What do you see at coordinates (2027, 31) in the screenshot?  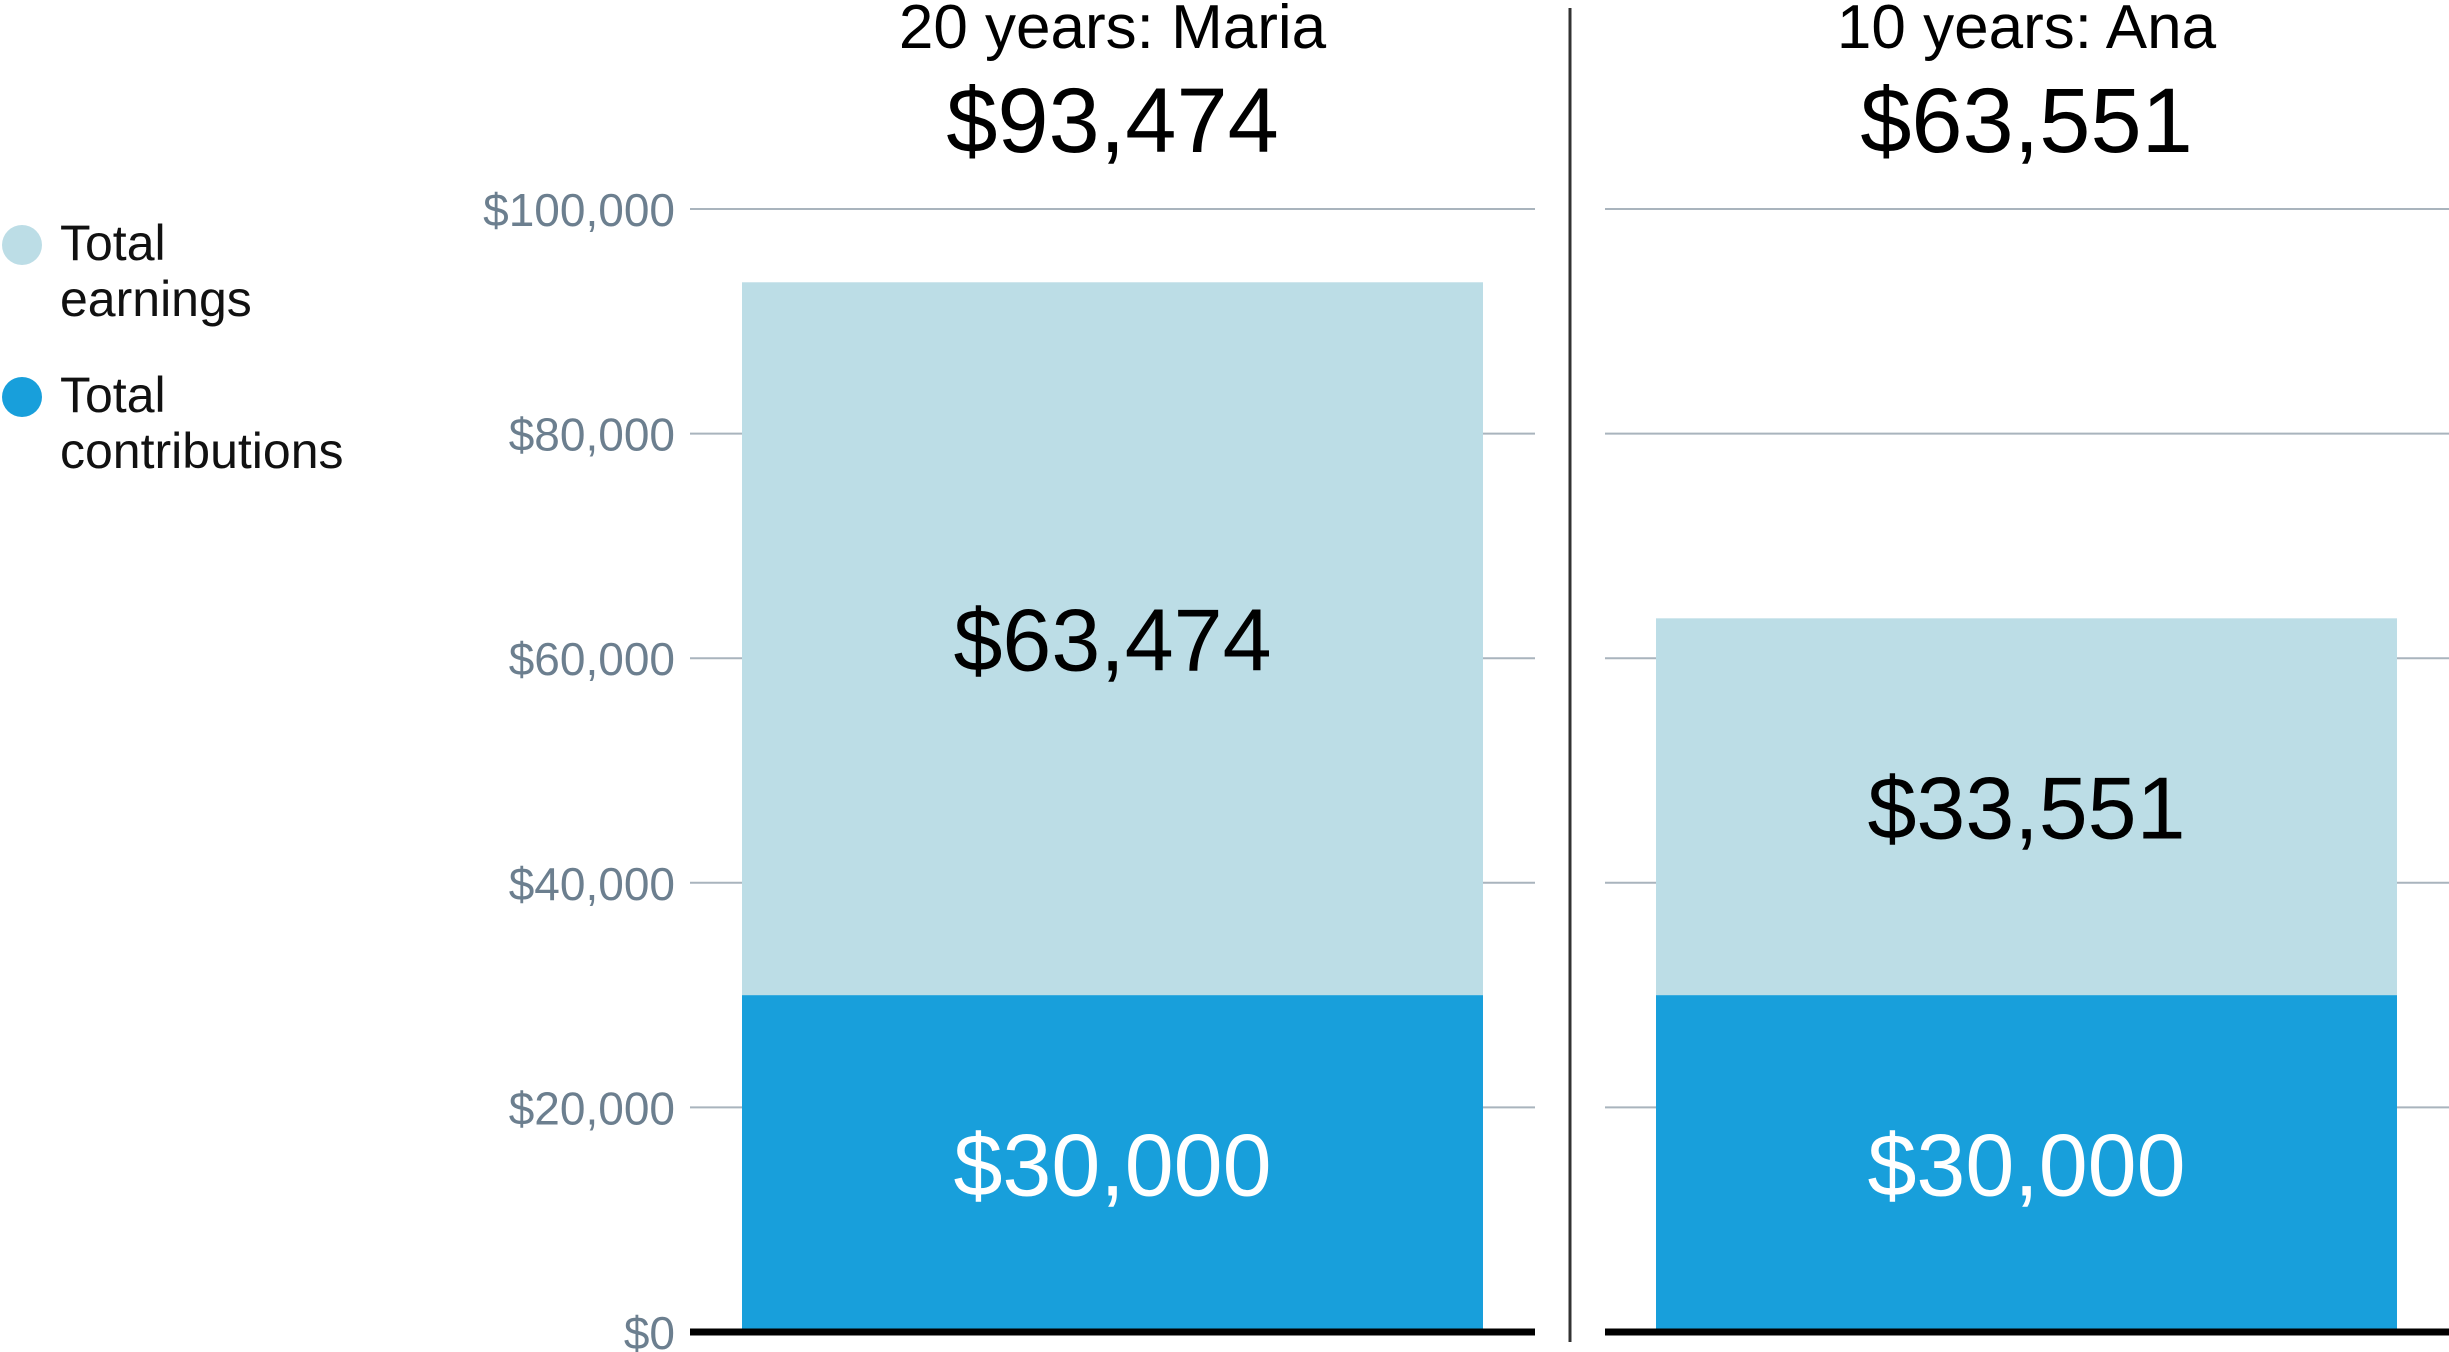 I see `panel-title: 10 years: Ana` at bounding box center [2027, 31].